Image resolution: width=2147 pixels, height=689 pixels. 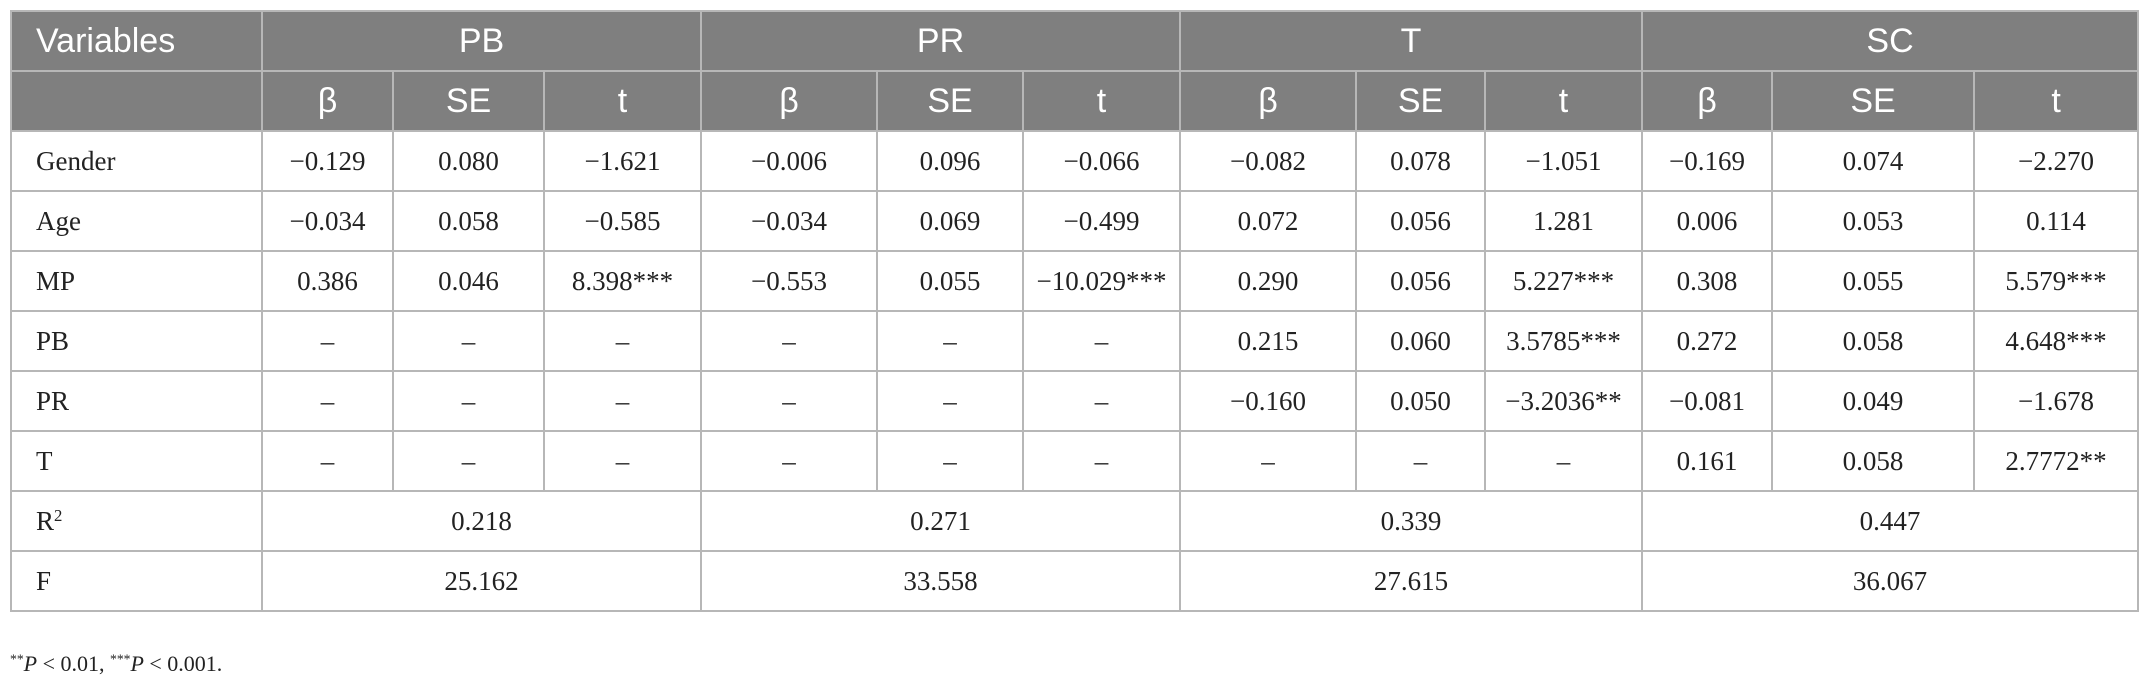 What do you see at coordinates (1268, 401) in the screenshot?
I see `cell-t-beta: −0.160` at bounding box center [1268, 401].